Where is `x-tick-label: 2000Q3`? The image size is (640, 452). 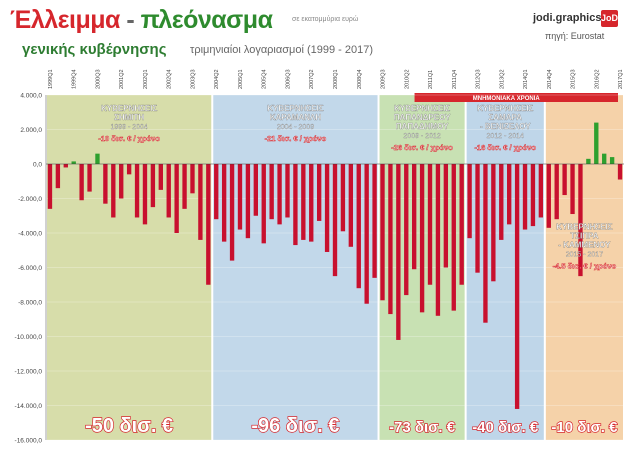
x-tick-label: 2000Q3 is located at coordinates (98, 79).